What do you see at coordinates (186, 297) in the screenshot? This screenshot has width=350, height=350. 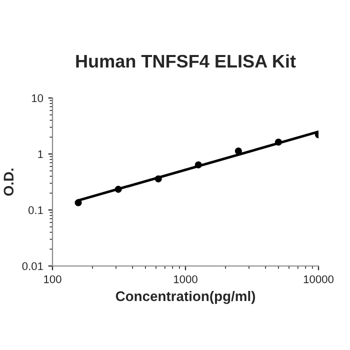 I see `x-axis-title: Concentration(pg/ml)` at bounding box center [186, 297].